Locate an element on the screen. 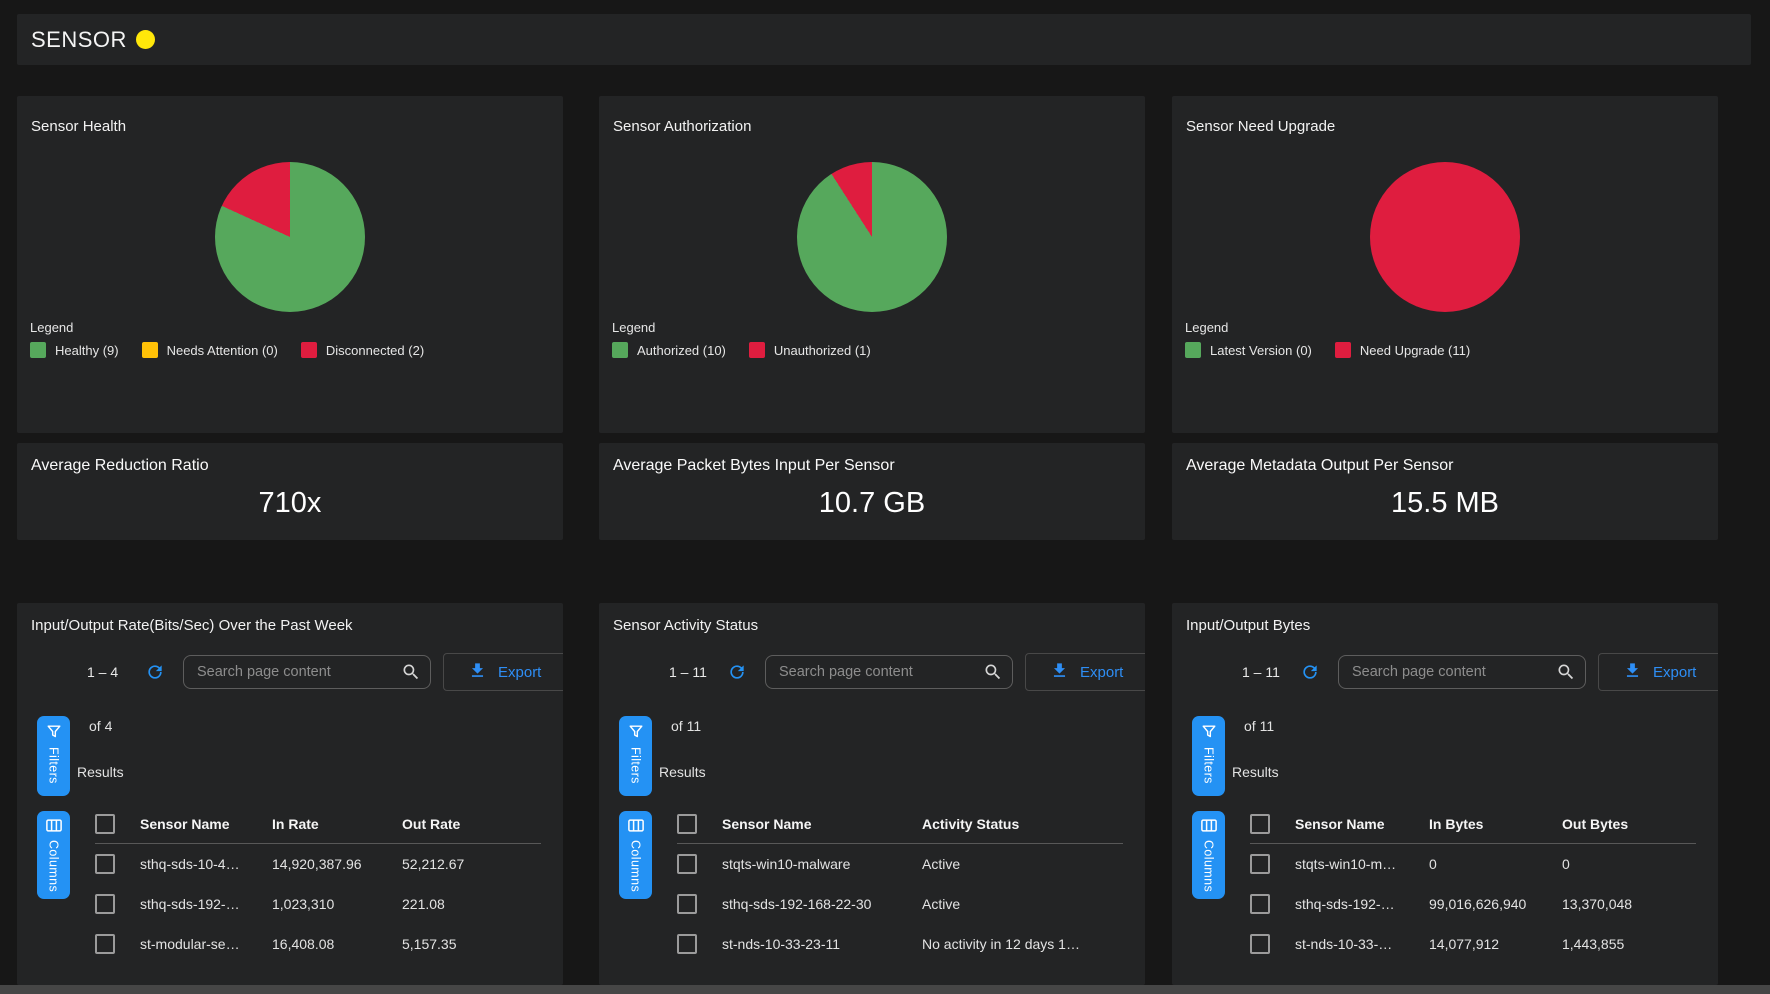  sensor-need-upgrade-pie-chart is located at coordinates (1445, 237).